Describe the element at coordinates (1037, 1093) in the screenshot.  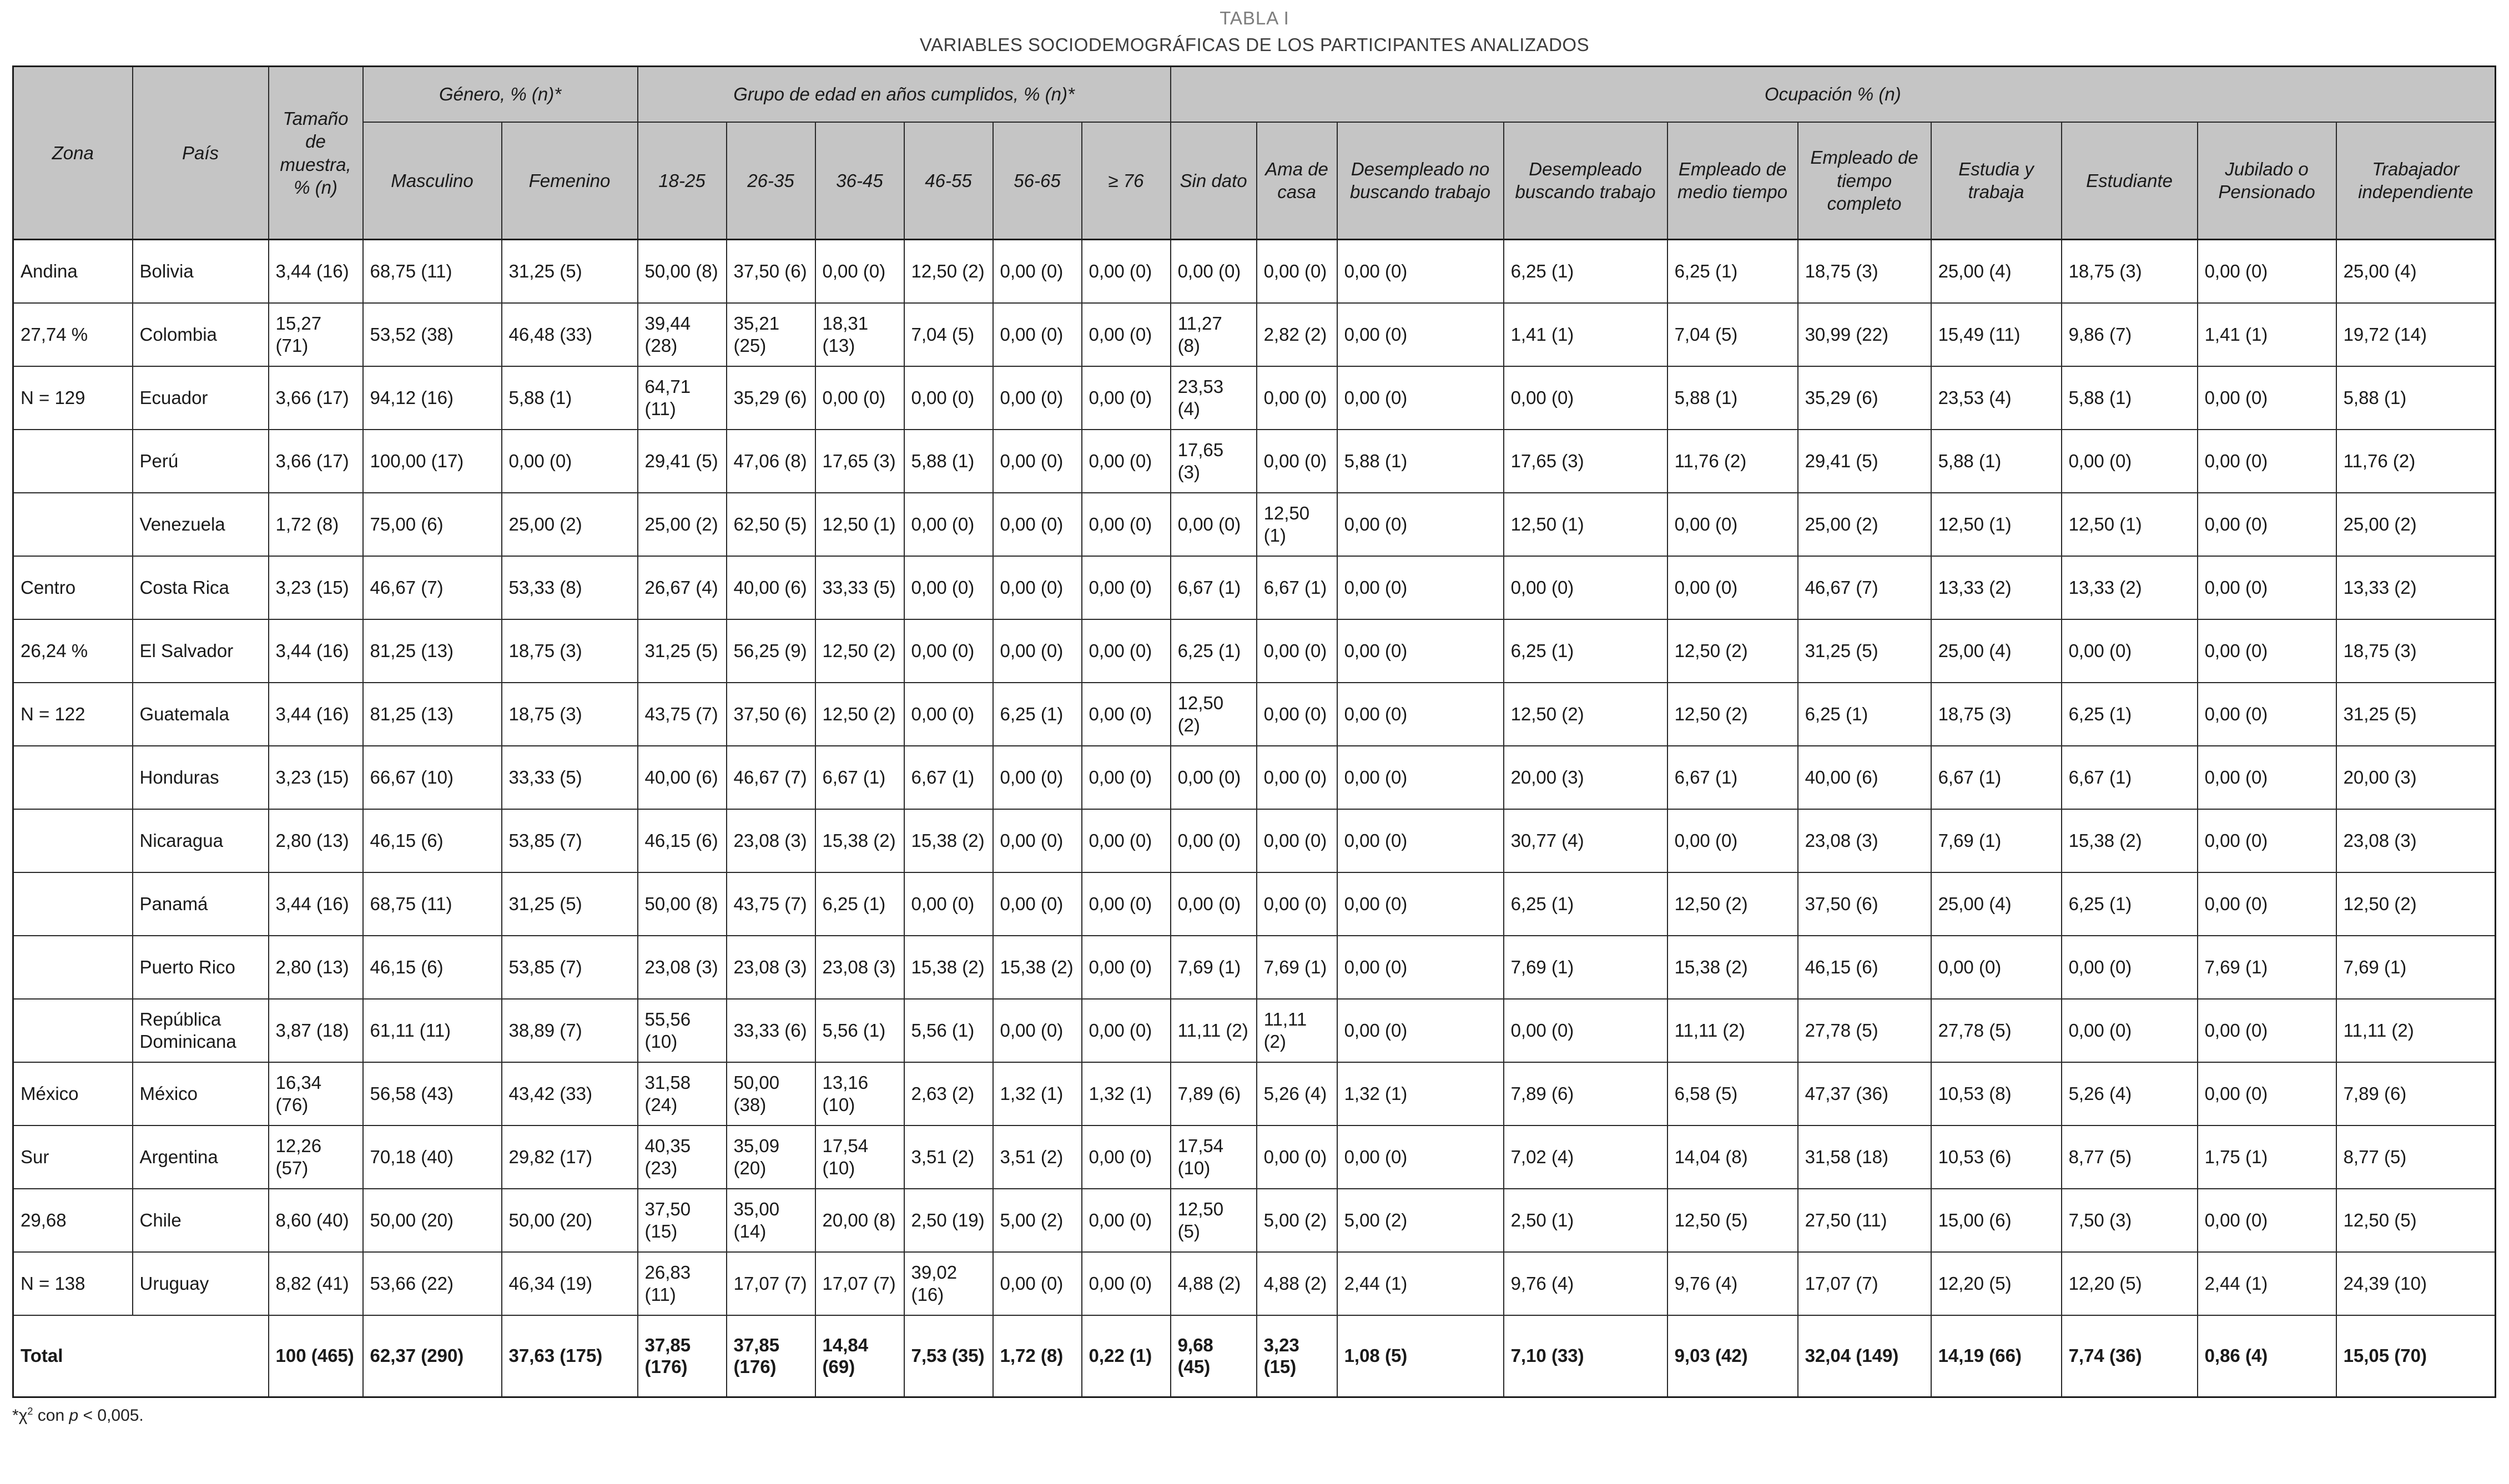
I see `data-cell: 1,32 (1)` at that location.